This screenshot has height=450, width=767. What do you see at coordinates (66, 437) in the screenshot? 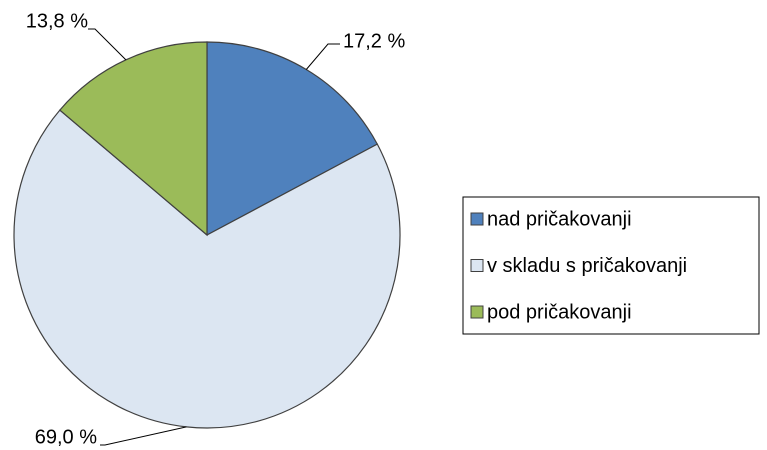
I see `data-label: 69,0 %` at bounding box center [66, 437].